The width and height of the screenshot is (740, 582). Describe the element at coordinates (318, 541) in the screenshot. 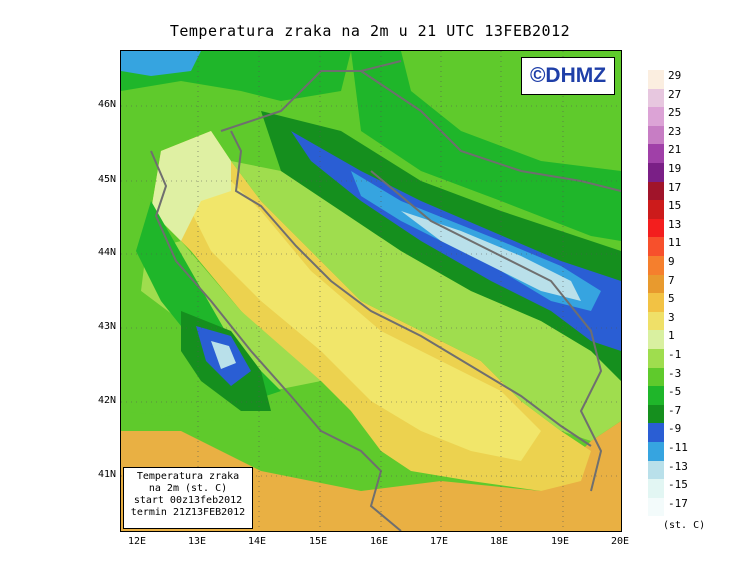

I see `lon-tick: 15E` at that location.